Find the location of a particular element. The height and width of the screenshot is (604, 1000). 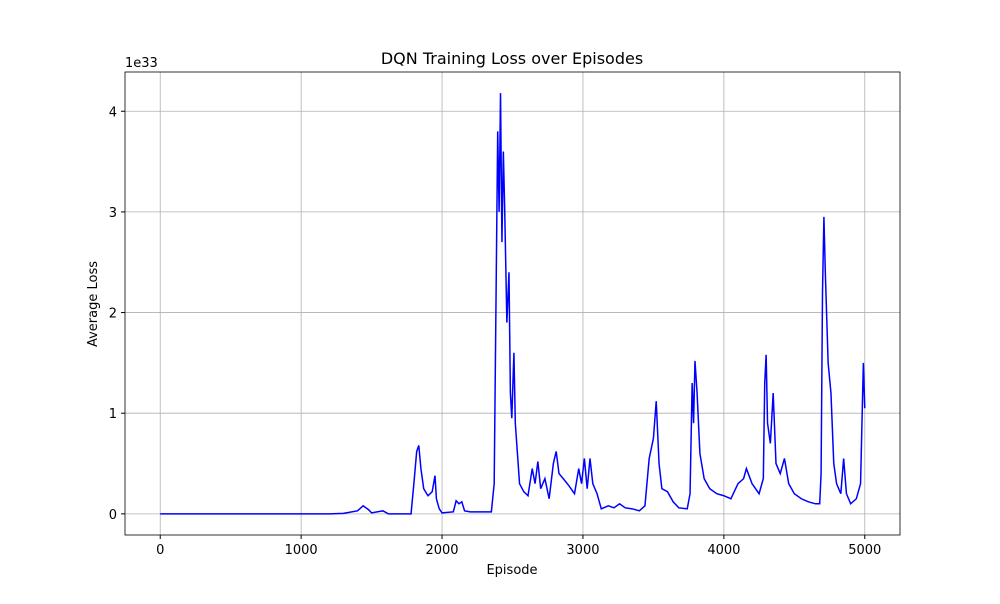

x-axis-label: Episode is located at coordinates (511, 570).